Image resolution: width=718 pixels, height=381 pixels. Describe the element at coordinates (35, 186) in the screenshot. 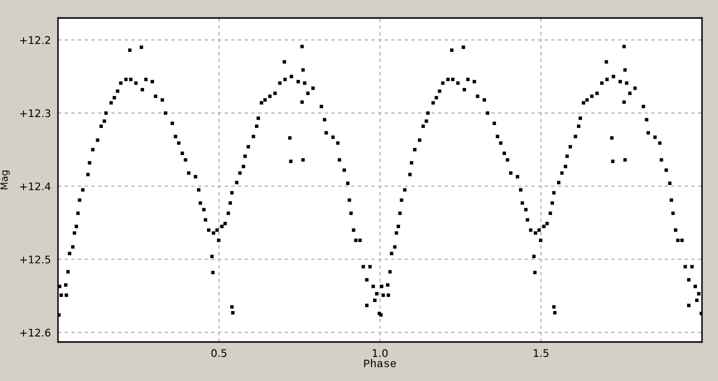

I see `y-tick-label: +12.4` at that location.